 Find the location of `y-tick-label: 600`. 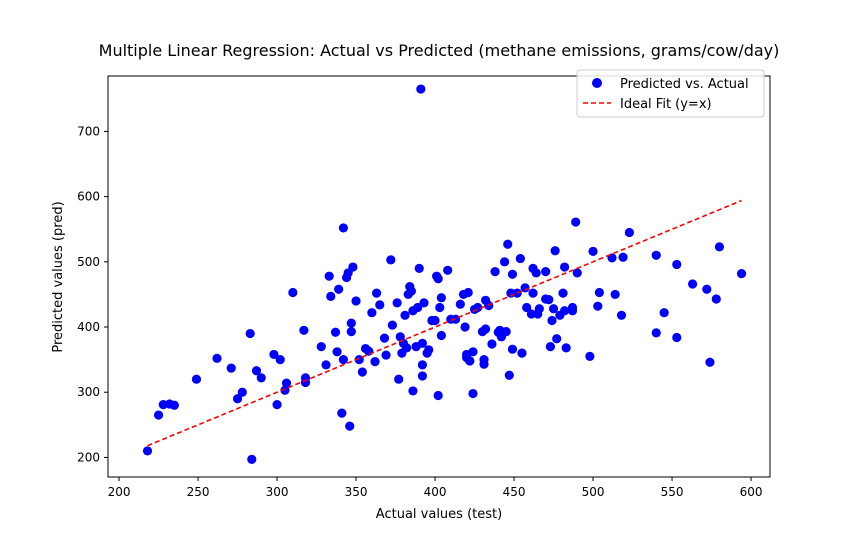

y-tick-label: 600 is located at coordinates (88, 197).